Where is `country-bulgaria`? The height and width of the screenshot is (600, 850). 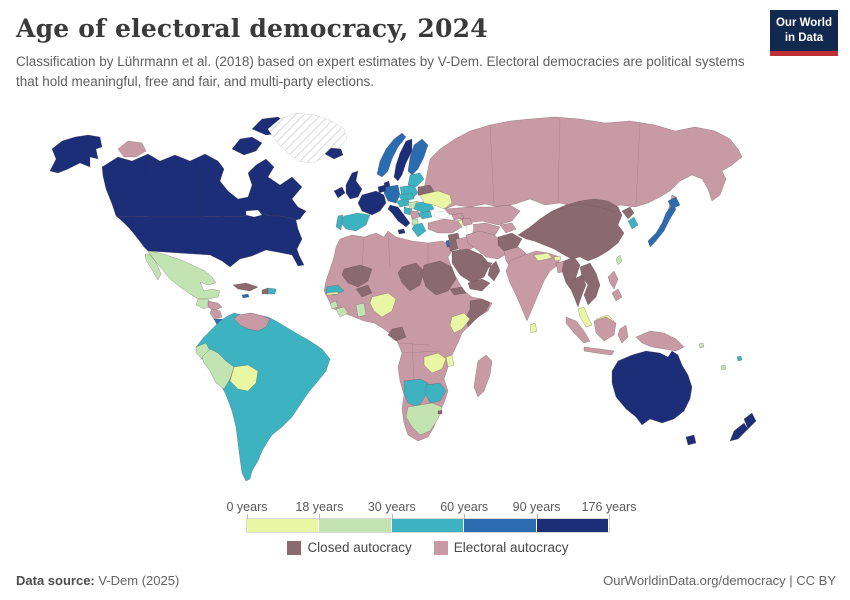 country-bulgaria is located at coordinates (425, 215).